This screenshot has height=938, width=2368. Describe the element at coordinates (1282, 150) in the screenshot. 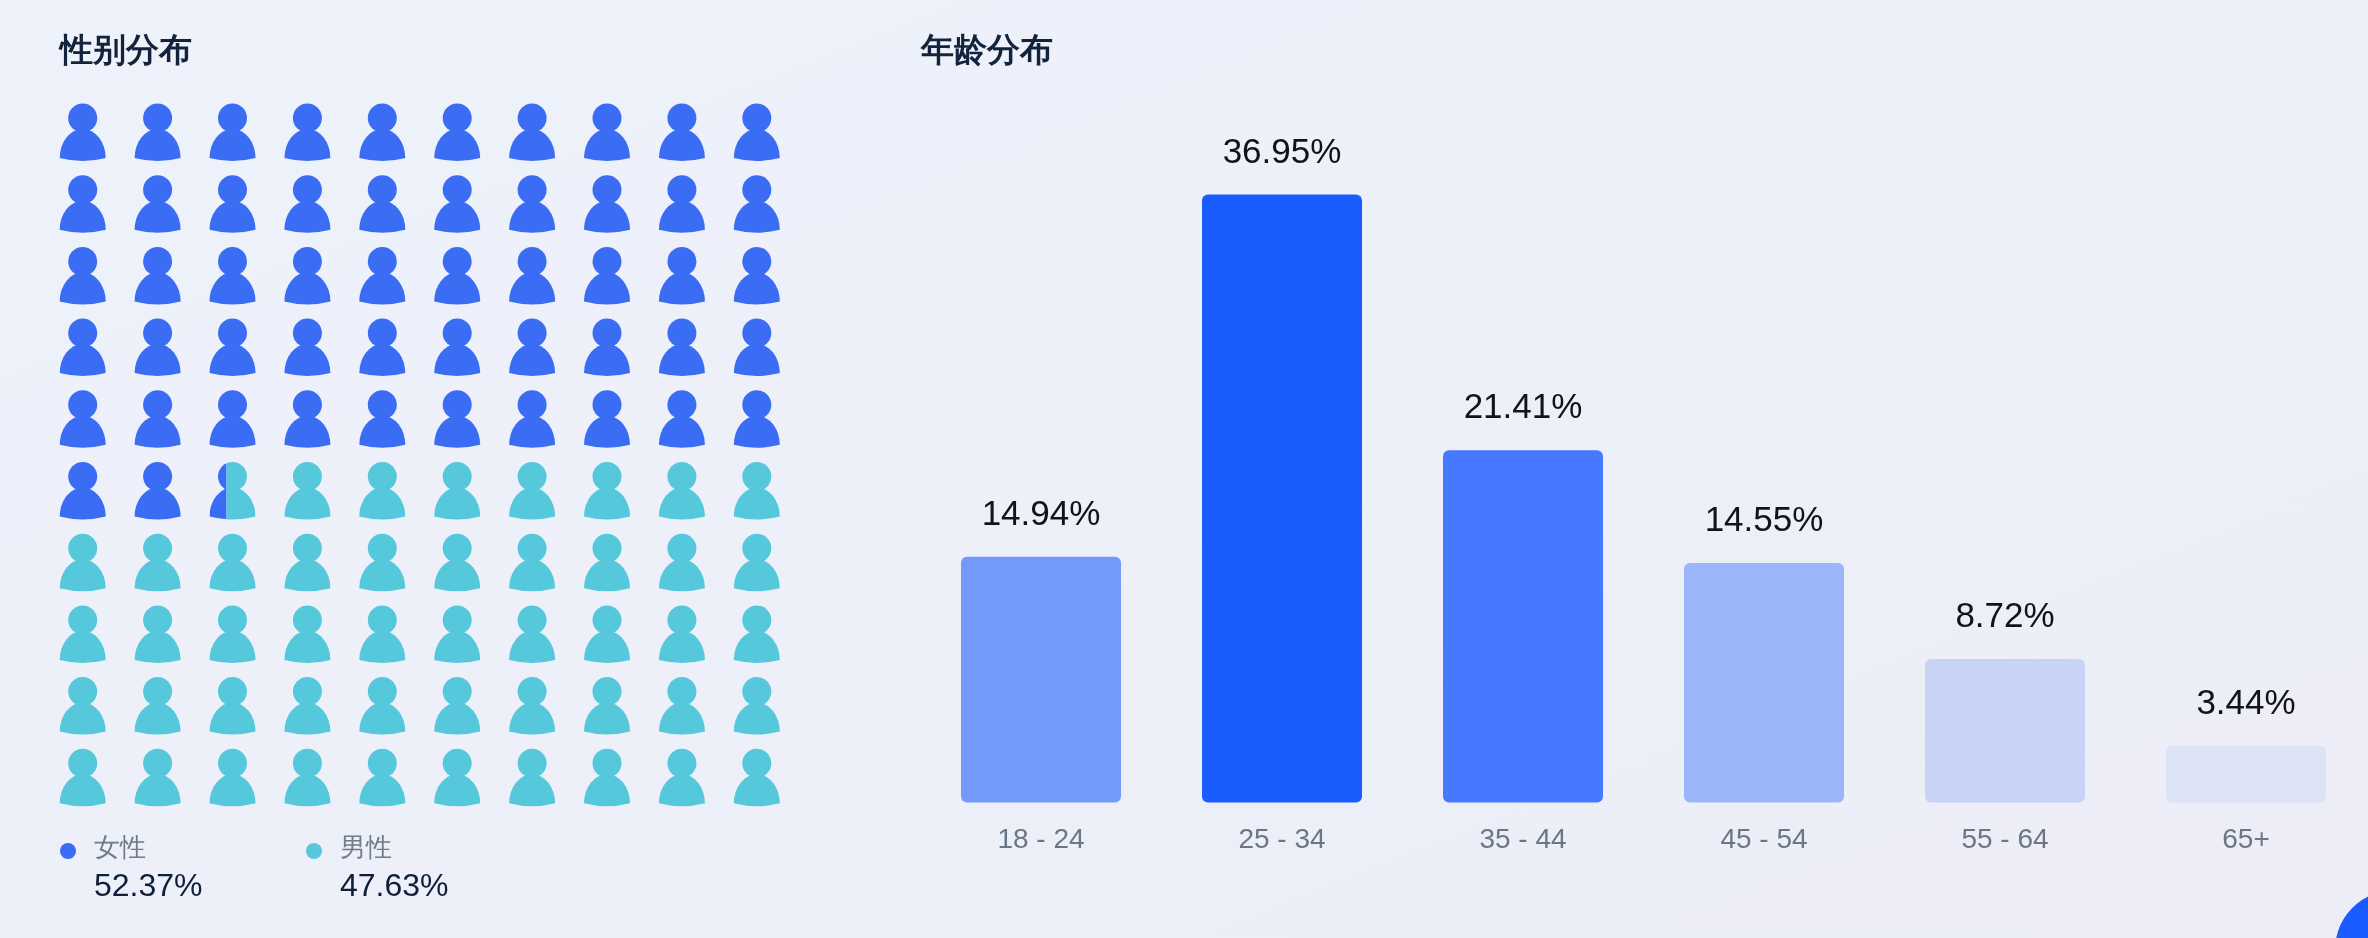

I see `data-label: 36.95%` at that location.